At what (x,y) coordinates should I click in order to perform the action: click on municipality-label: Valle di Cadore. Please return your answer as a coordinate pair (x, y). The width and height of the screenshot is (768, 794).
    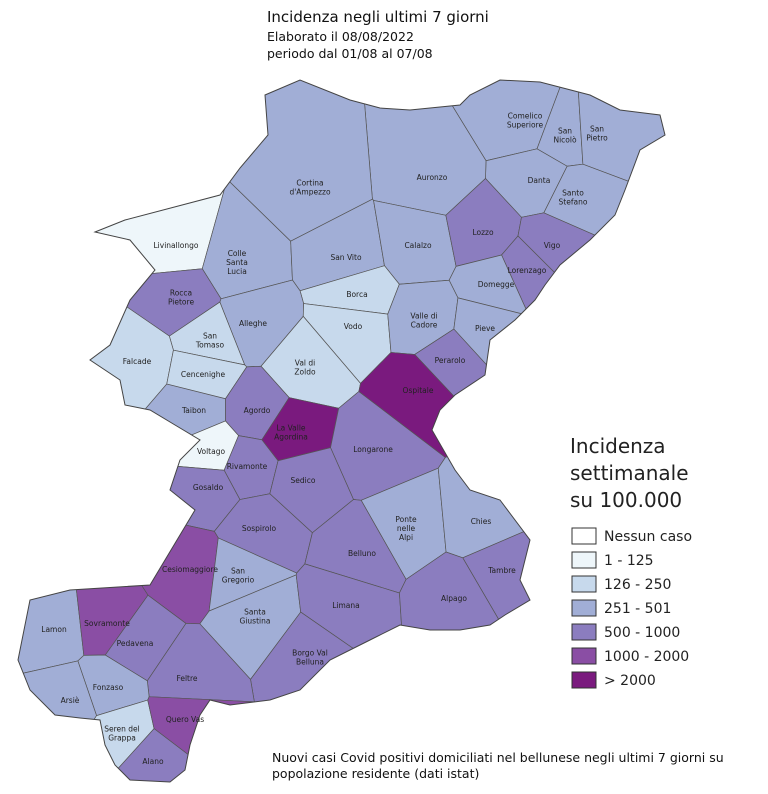
    Looking at the image, I should click on (423, 321).